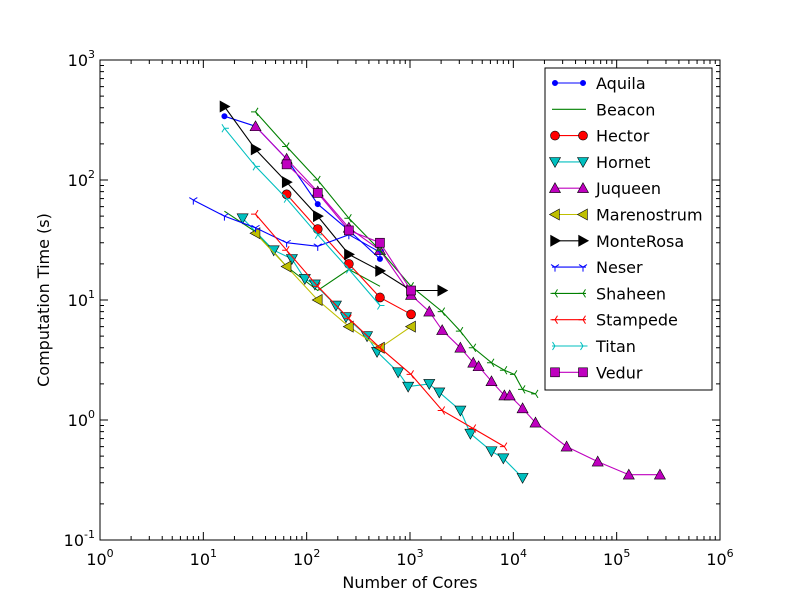 This screenshot has height=600, width=800. I want to click on x-tick-label: 10⁰, so click(99, 558).